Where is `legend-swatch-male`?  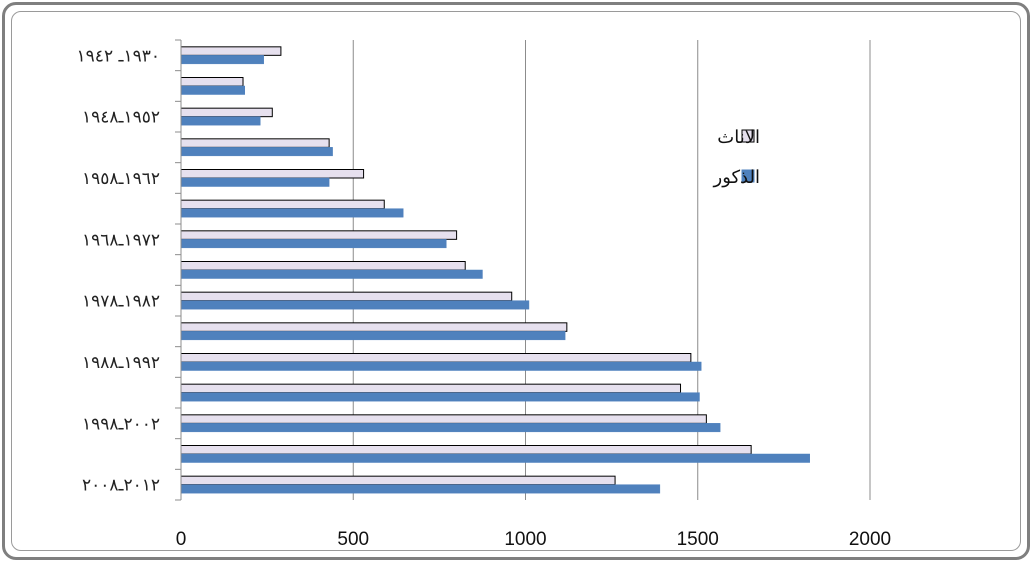 legend-swatch-male is located at coordinates (748, 176).